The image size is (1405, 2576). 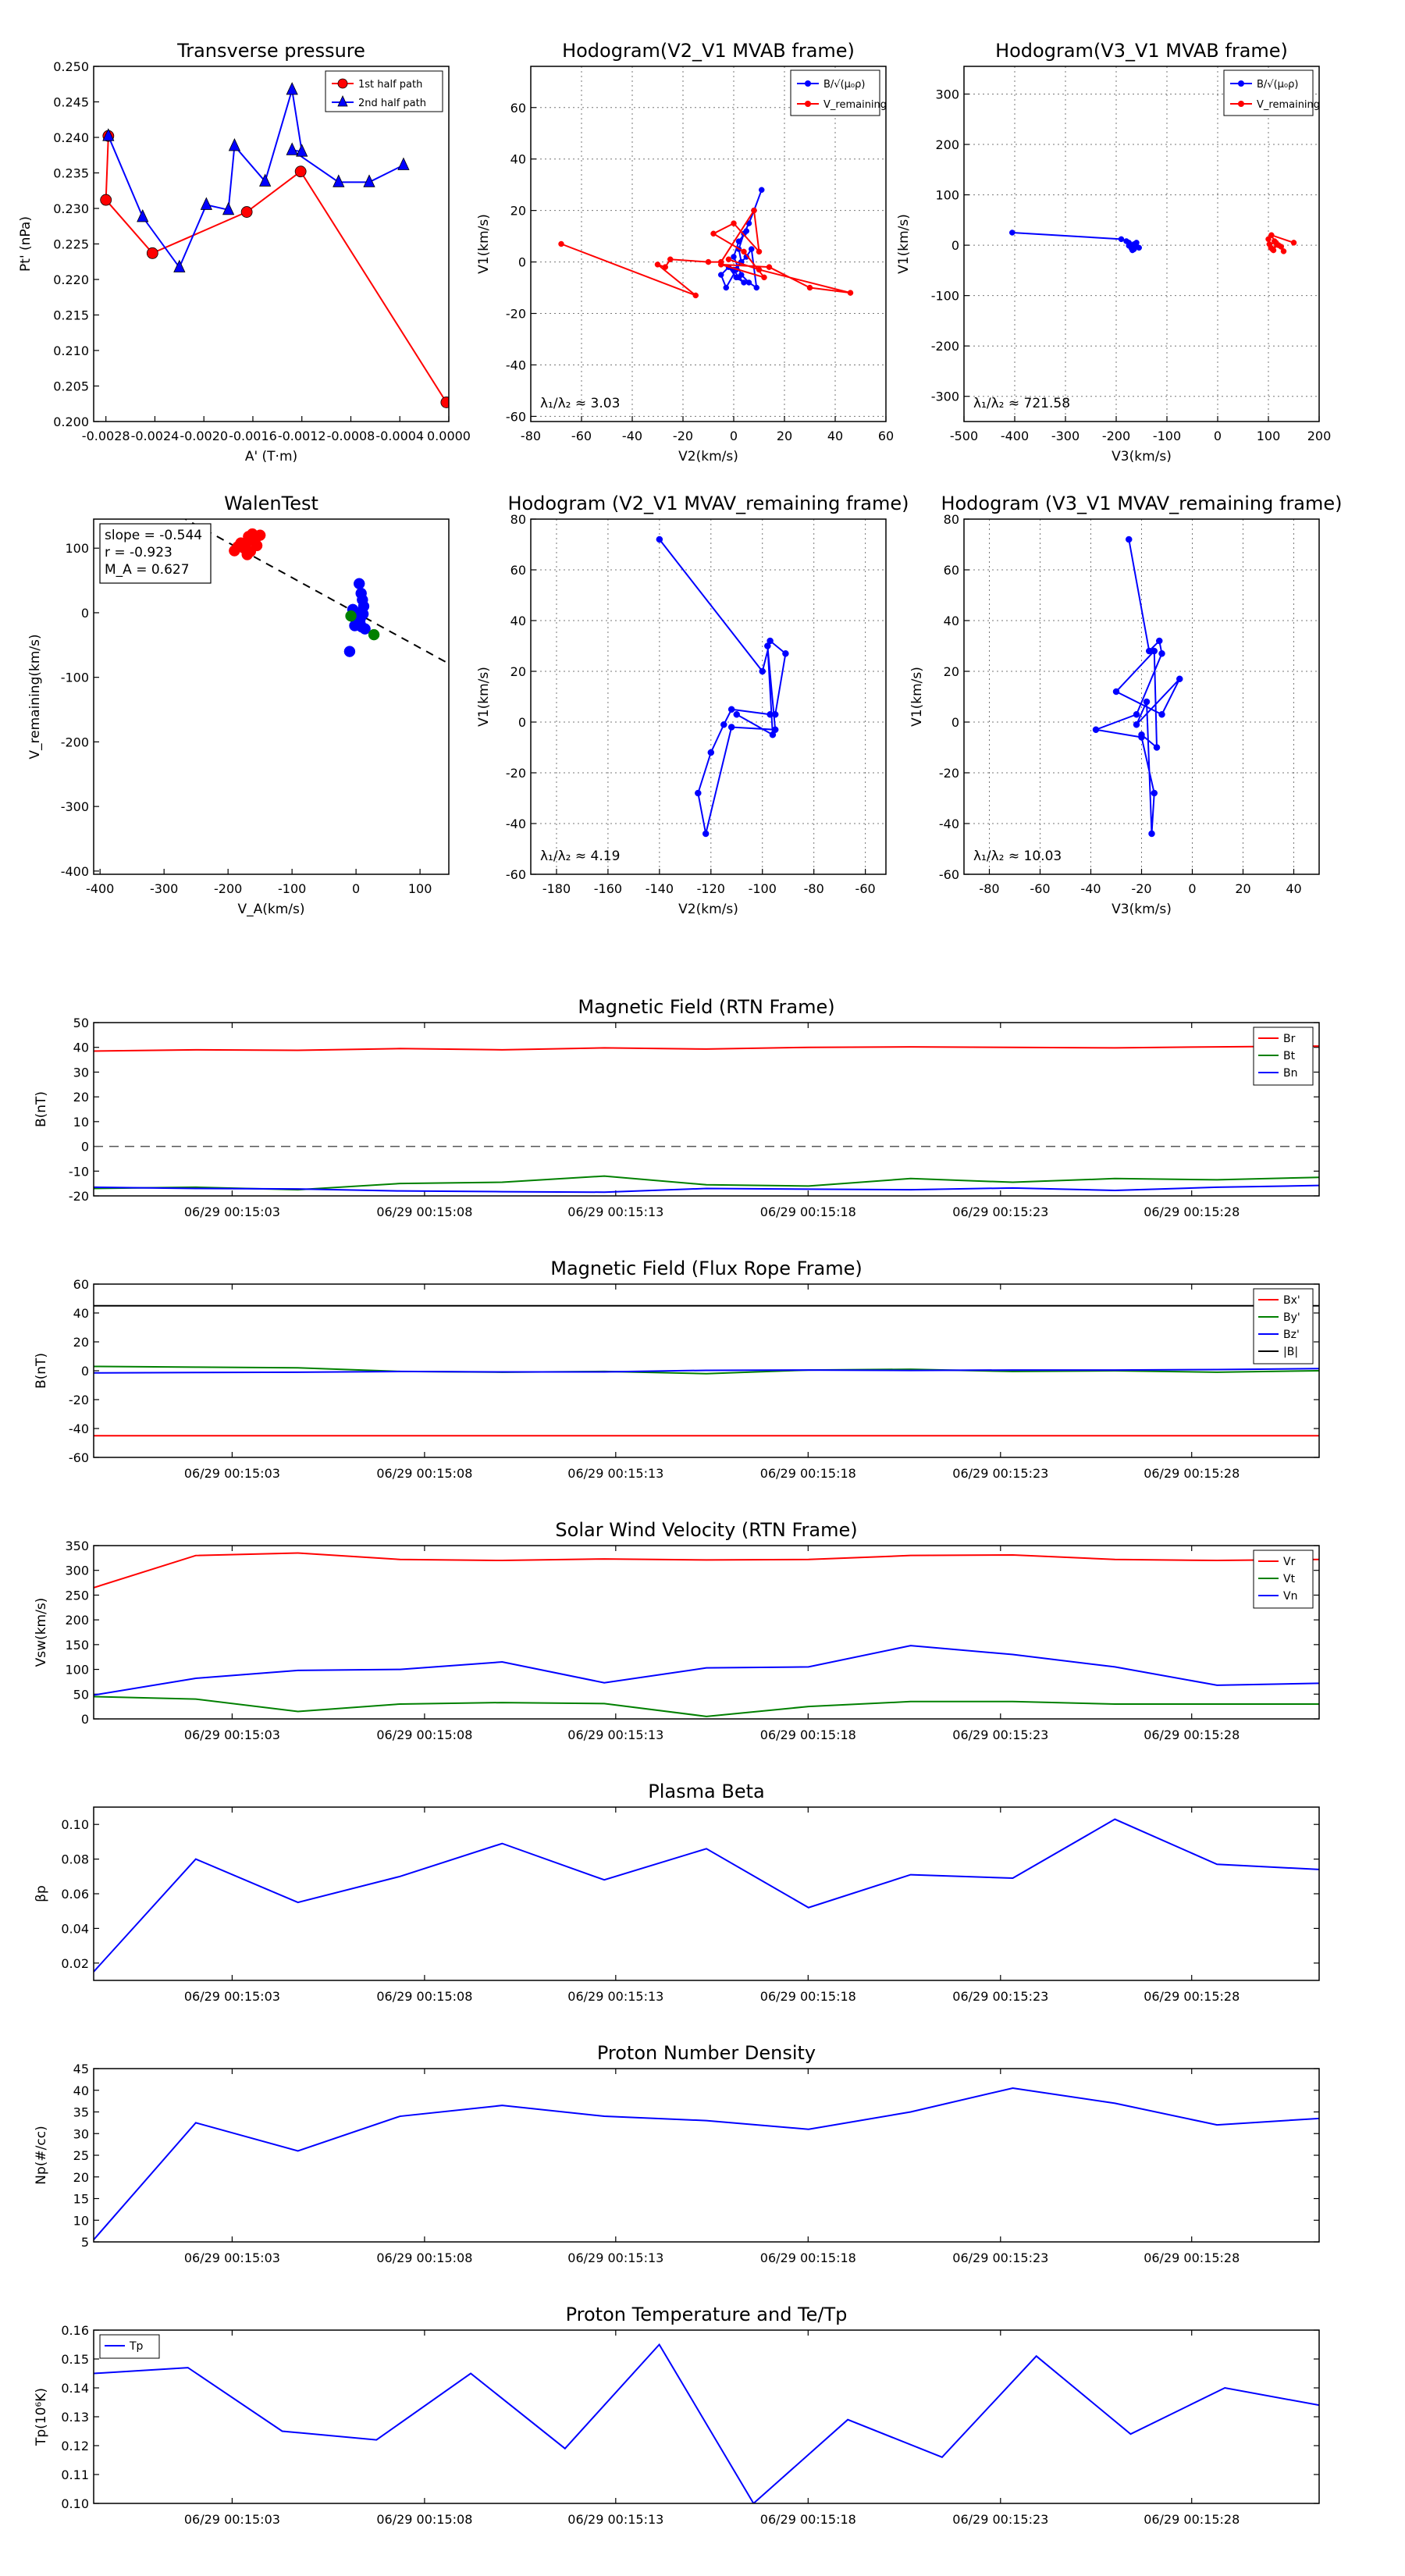 What do you see at coordinates (81, 2112) in the screenshot?
I see `np-ytick-label: 35` at bounding box center [81, 2112].